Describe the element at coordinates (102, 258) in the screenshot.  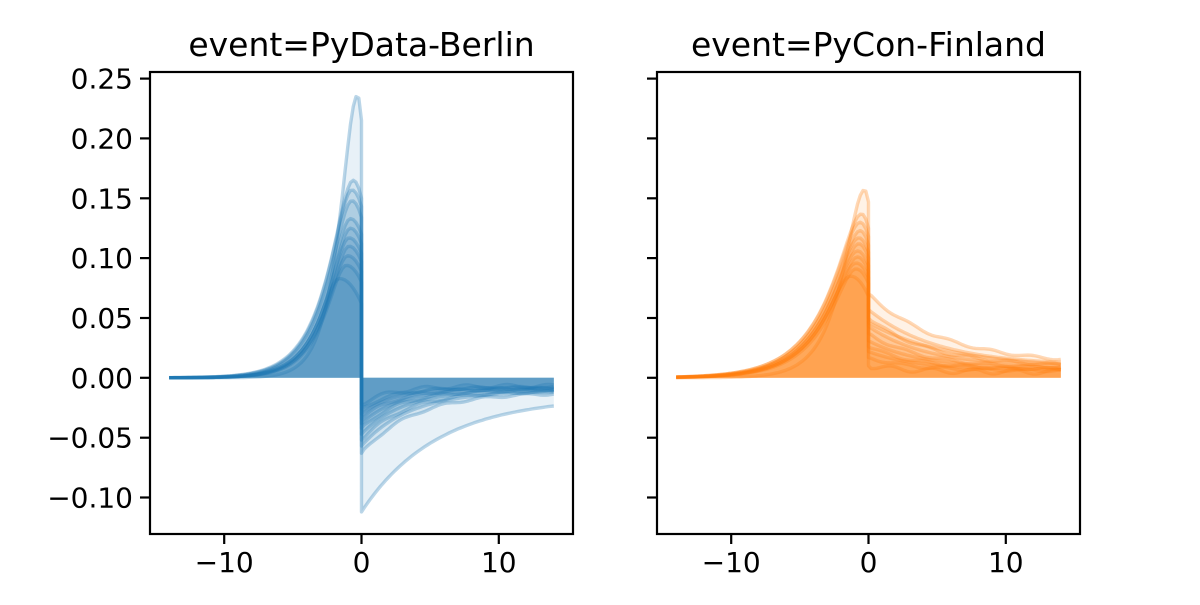
I see `y-tick-label: 0.10` at that location.